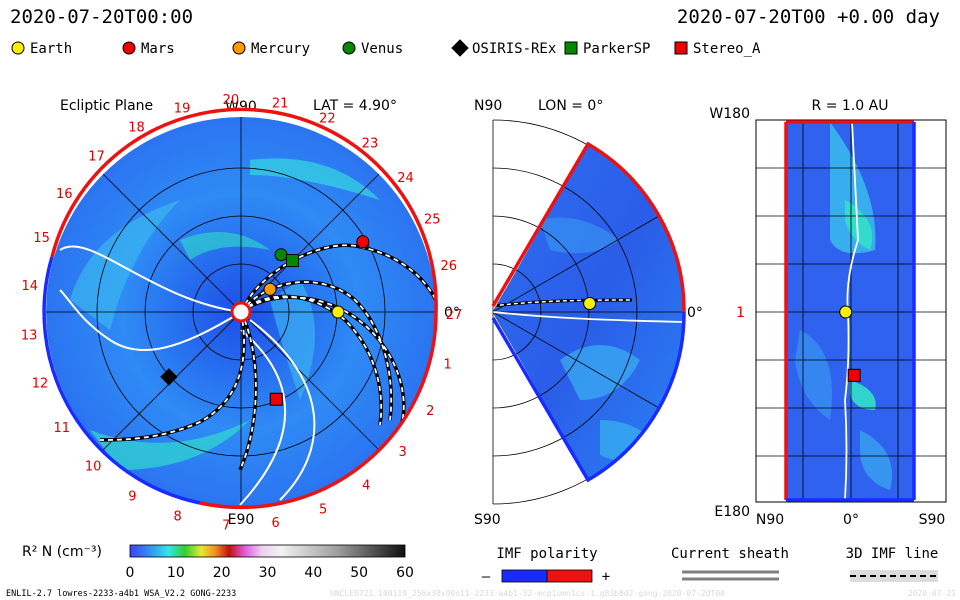 The width and height of the screenshot is (960, 600). What do you see at coordinates (606, 577) in the screenshot?
I see `imf-polarity-plus: +` at bounding box center [606, 577].